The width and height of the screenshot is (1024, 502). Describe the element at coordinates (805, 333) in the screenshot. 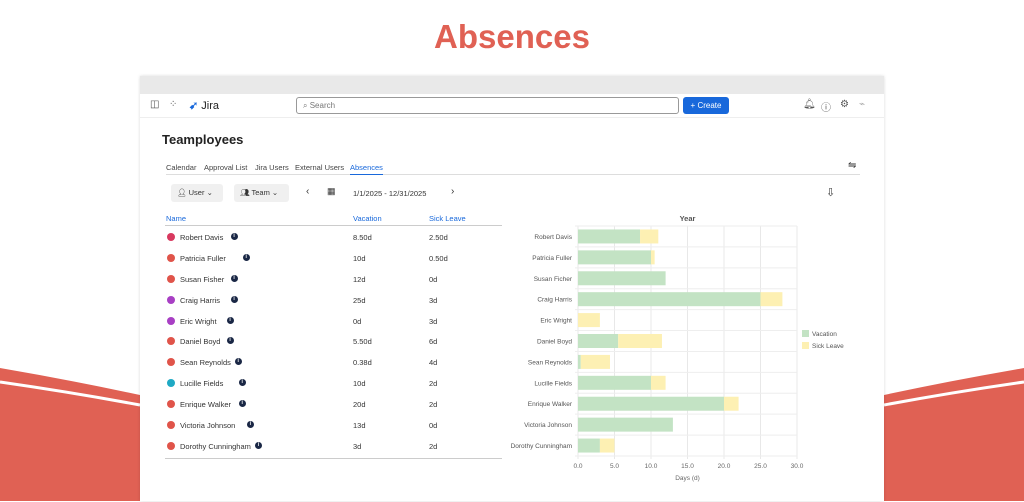

I see `legend-swatch` at that location.